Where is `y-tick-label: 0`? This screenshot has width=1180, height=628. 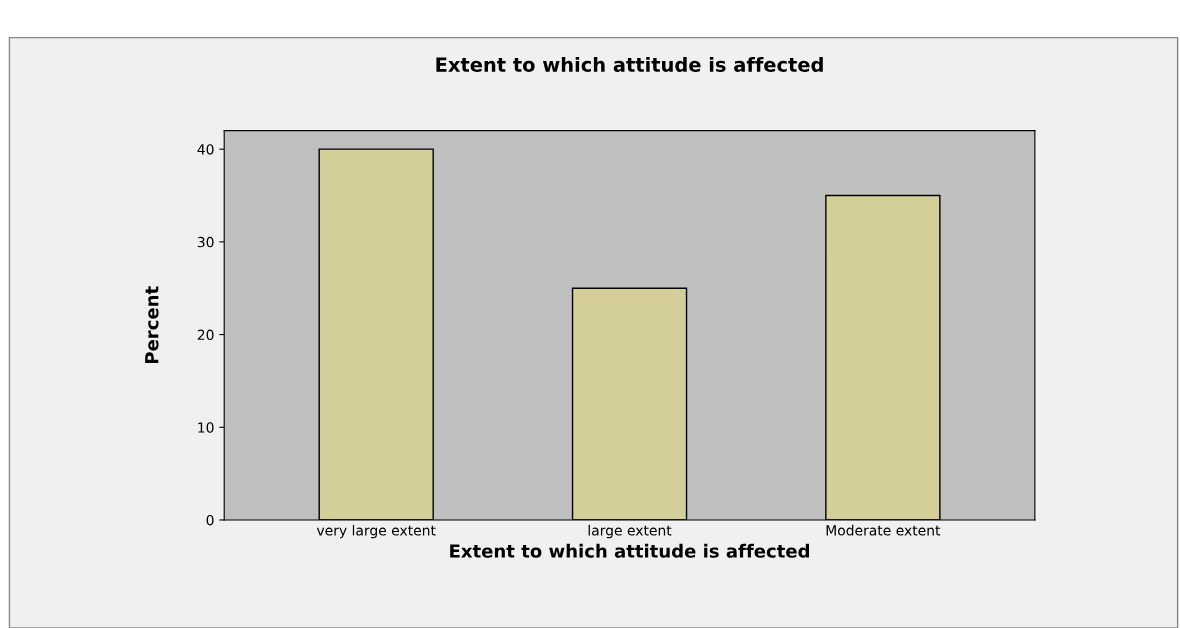
y-tick-label: 0 is located at coordinates (210, 520).